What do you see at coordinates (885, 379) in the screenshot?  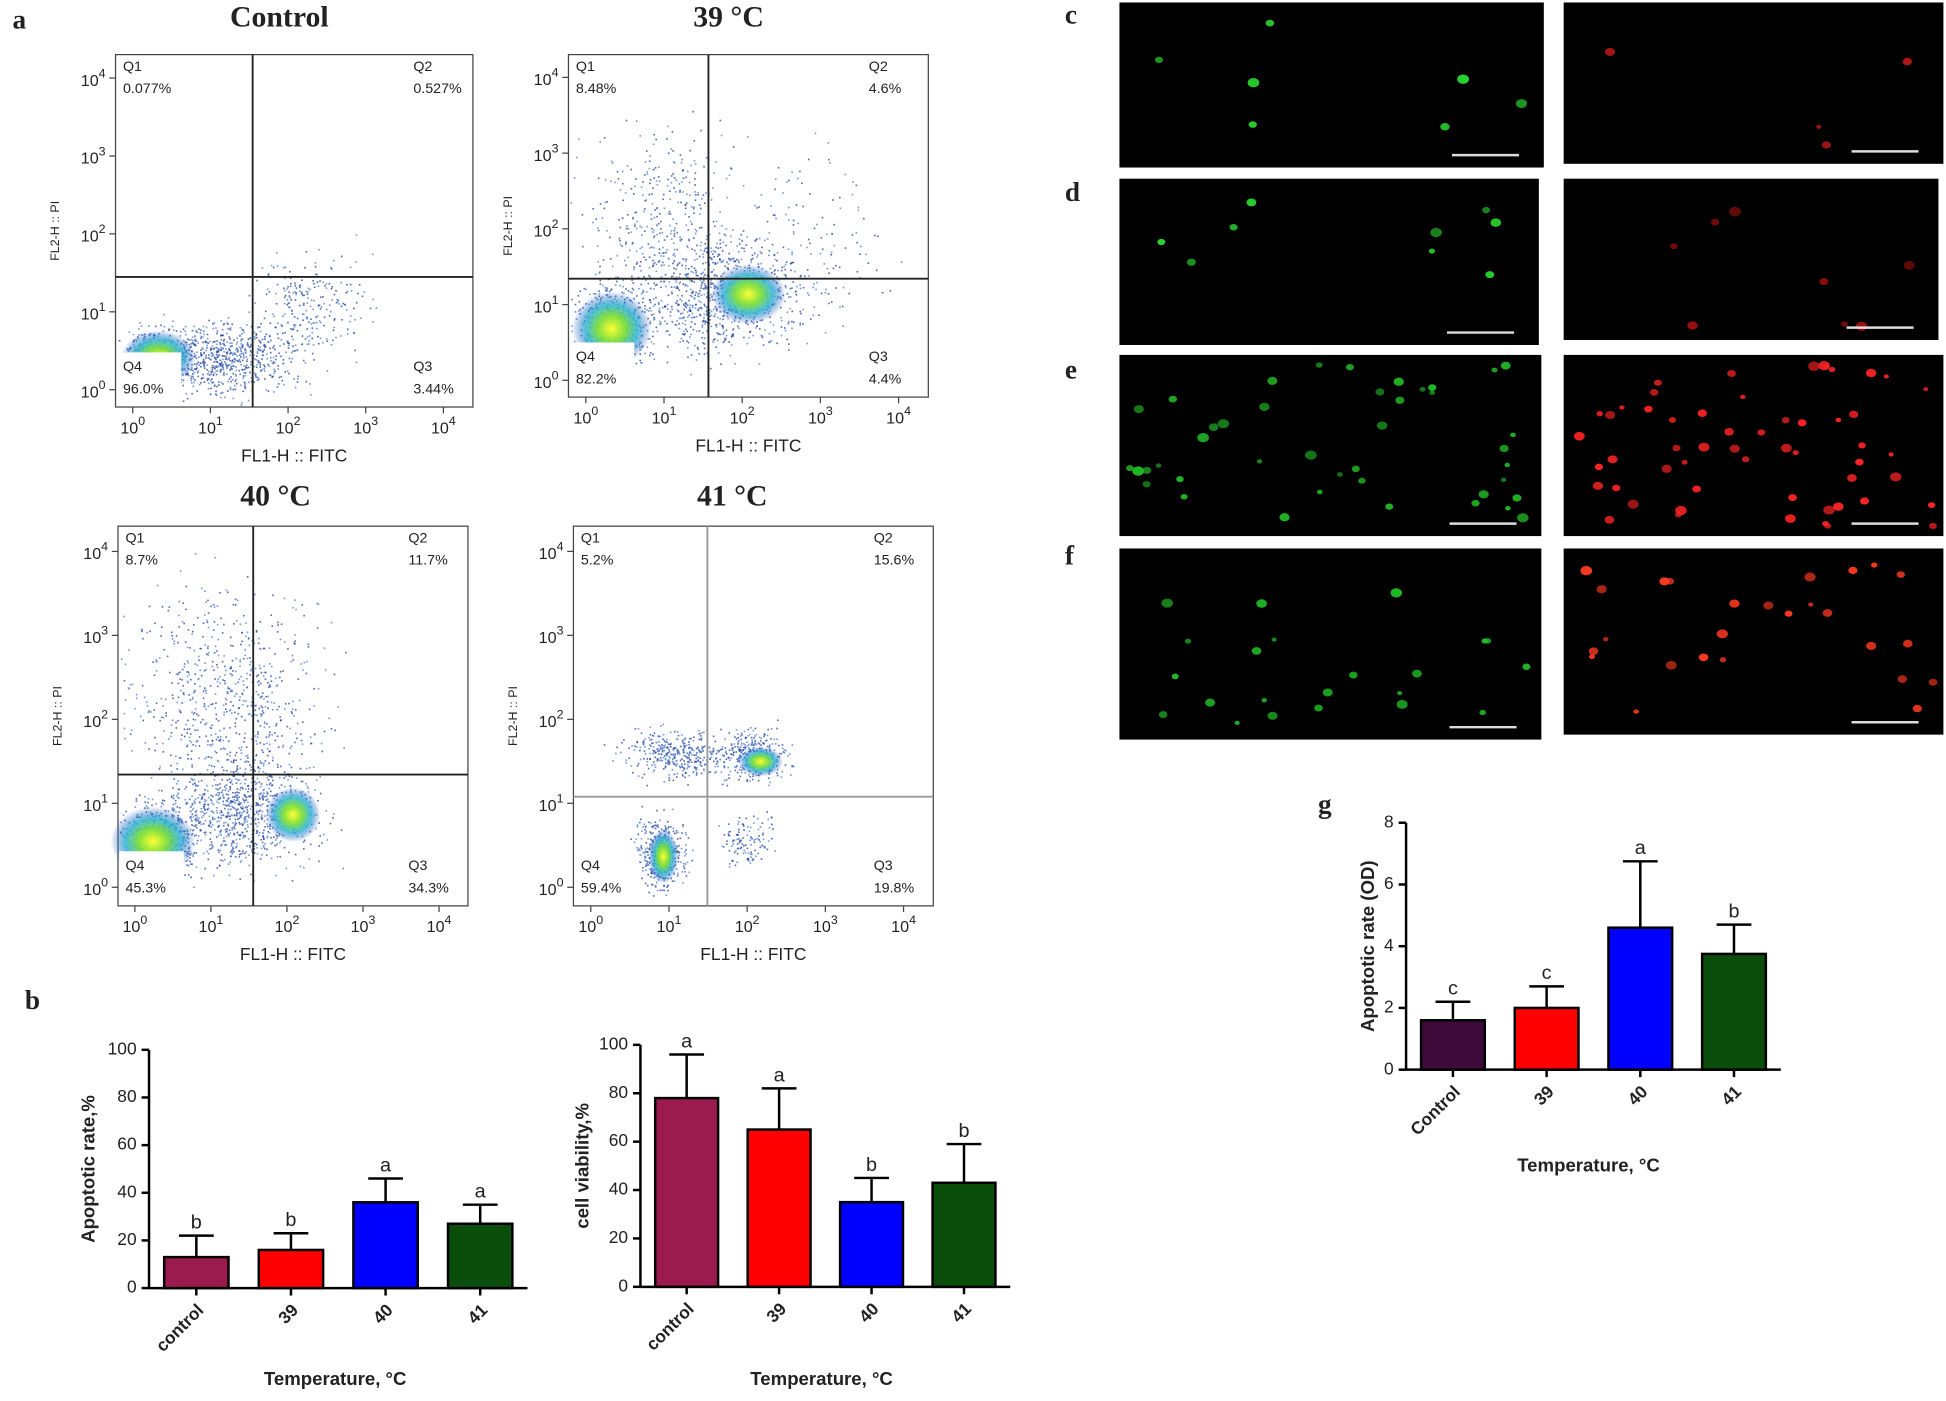 I see `quadrant-percent: 4.4%` at bounding box center [885, 379].